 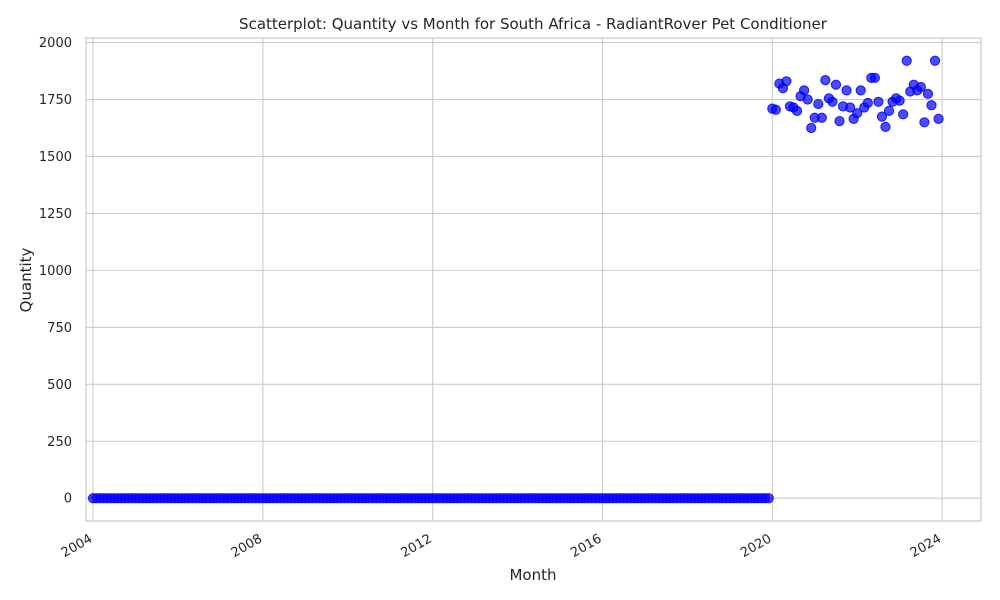 What do you see at coordinates (926, 546) in the screenshot?
I see `x-tick-label: 2024` at bounding box center [926, 546].